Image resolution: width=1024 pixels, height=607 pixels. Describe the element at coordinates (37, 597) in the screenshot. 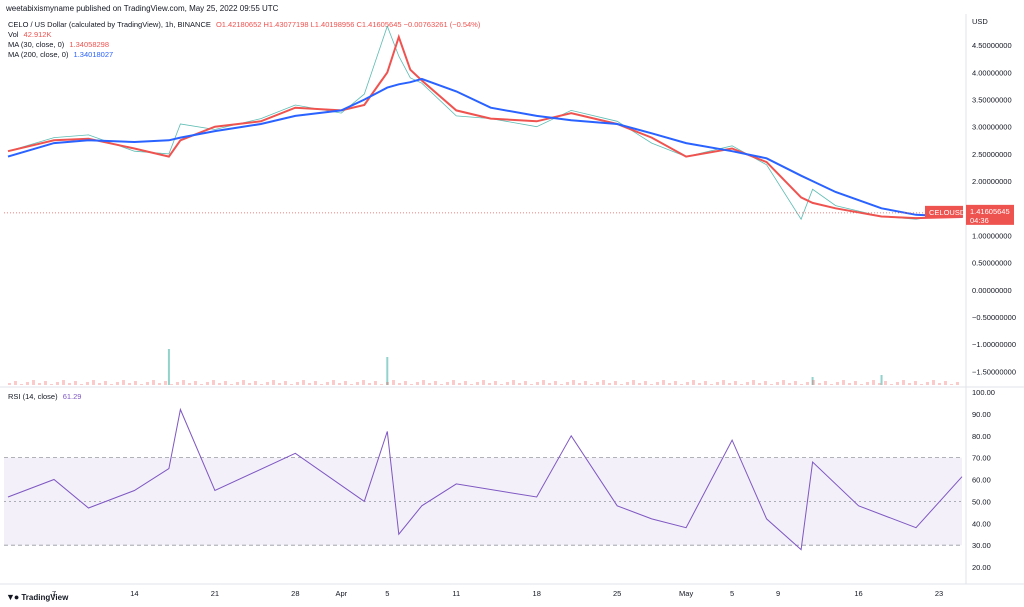

I see `tradingview-brand: ▼● TradingView` at that location.